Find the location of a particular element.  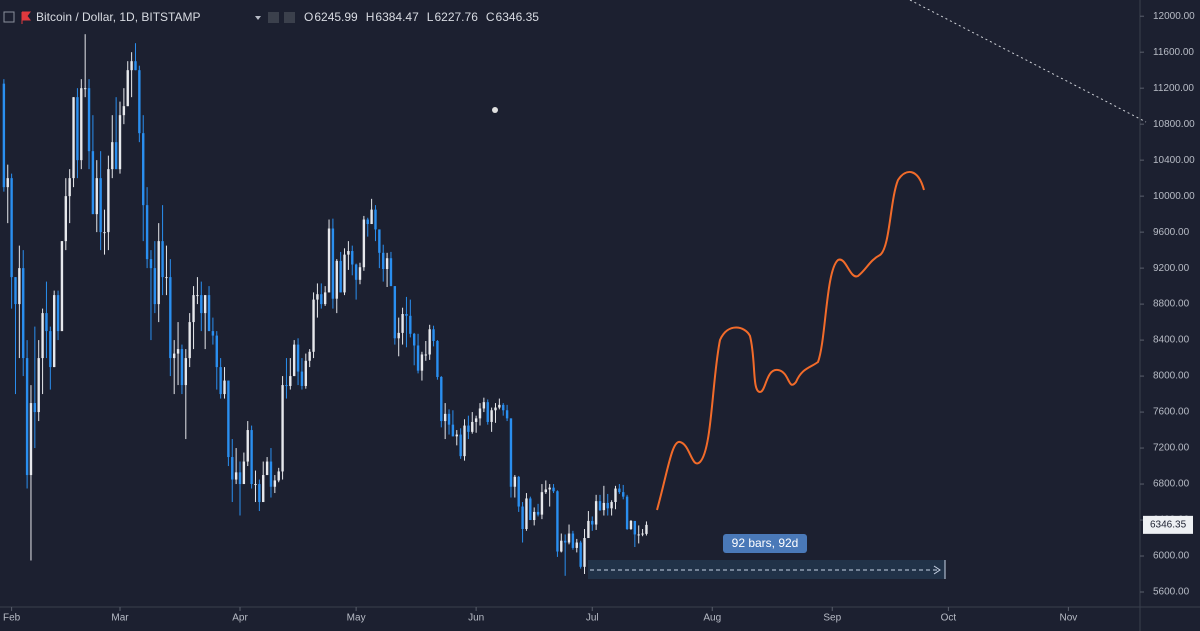

x-tick-label: Feb is located at coordinates (12, 618).